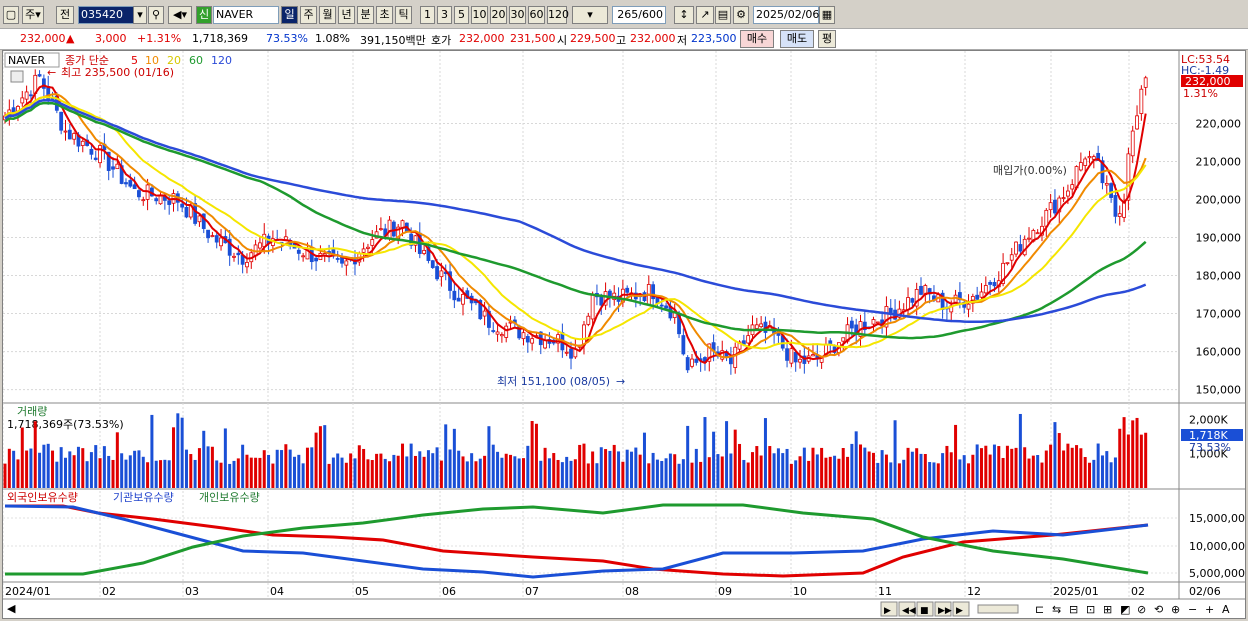 The height and width of the screenshot is (621, 1248). Describe the element at coordinates (639, 15) in the screenshot. I see `count-field: 265/600` at that location.